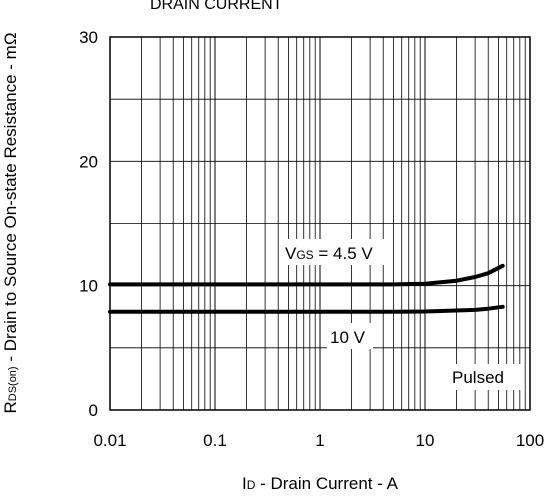  I want to click on y-tick-label: 20, so click(88, 161).